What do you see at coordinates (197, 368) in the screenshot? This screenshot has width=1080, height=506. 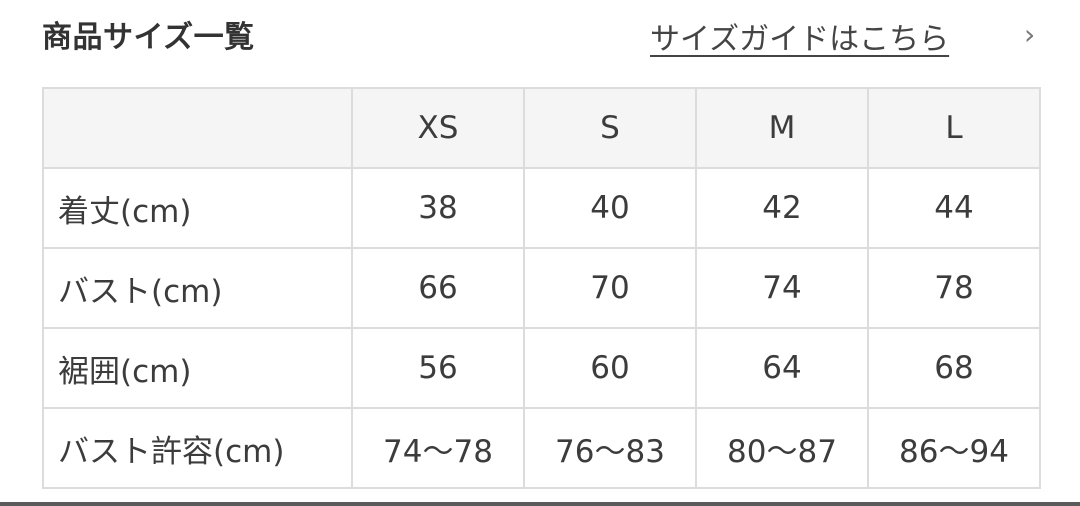 I see `row-label: 裾囲(cm)` at bounding box center [197, 368].